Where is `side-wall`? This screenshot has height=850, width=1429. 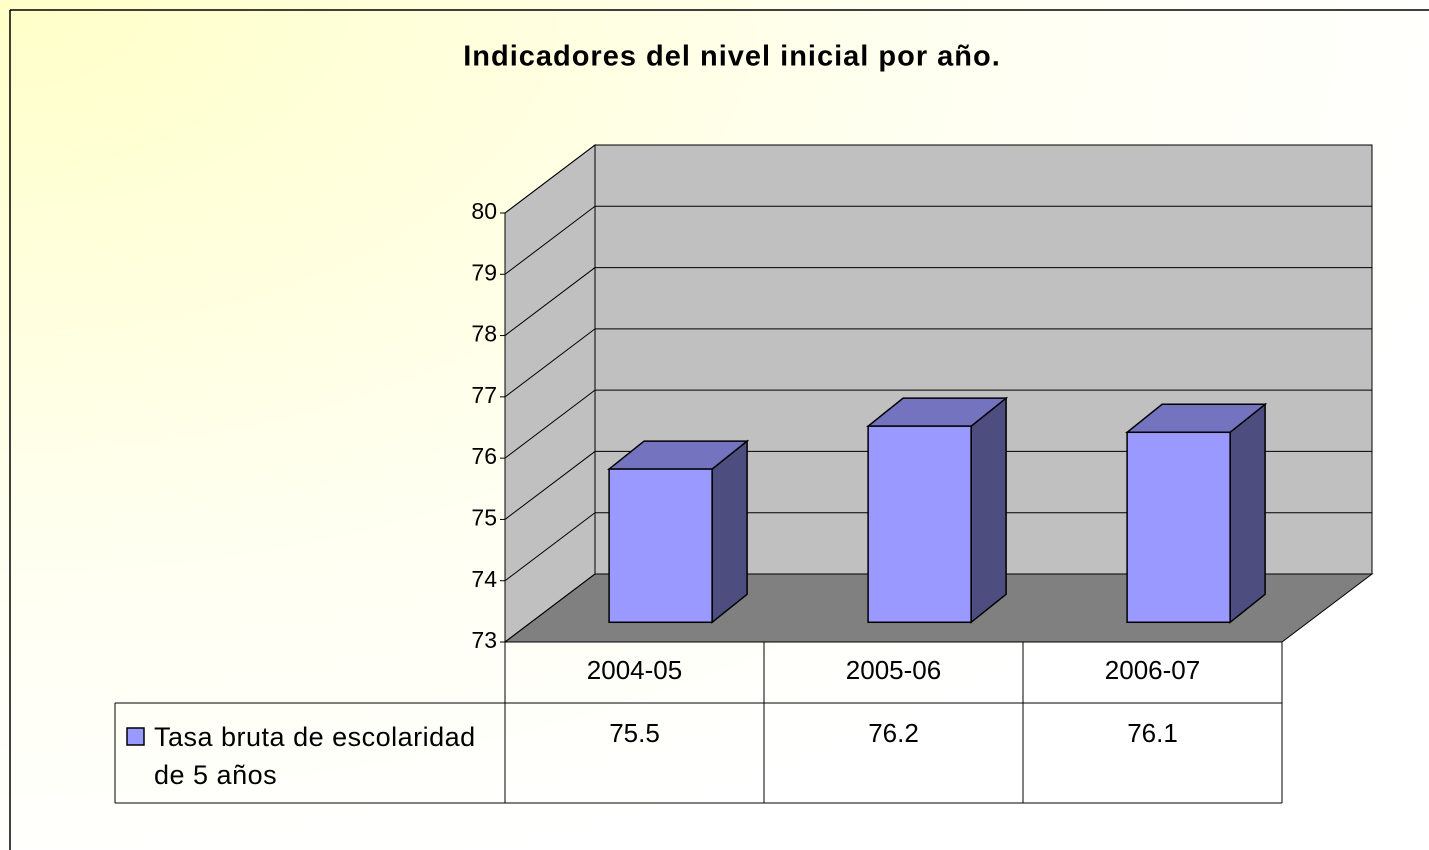 side-wall is located at coordinates (550, 393).